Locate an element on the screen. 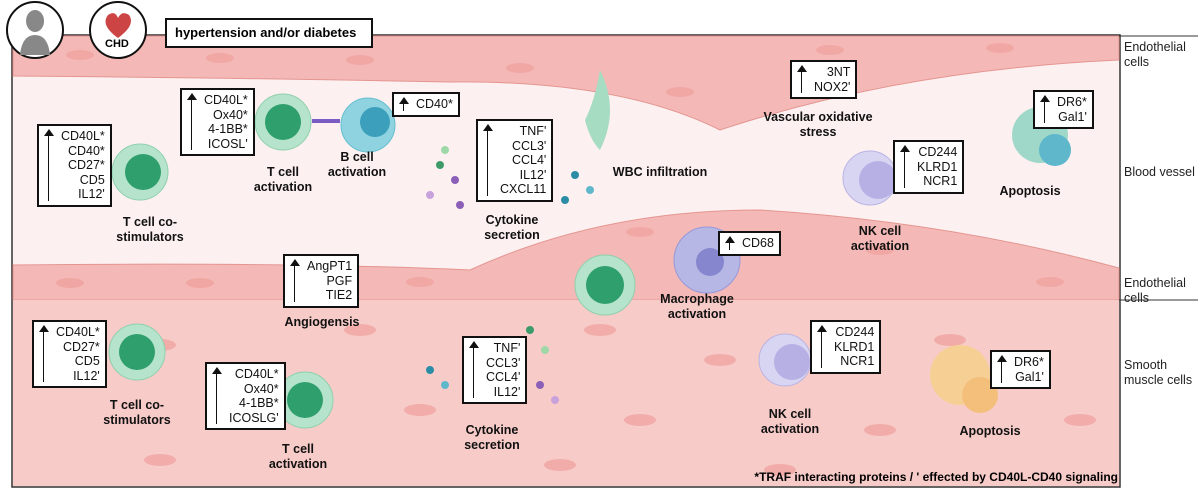 Image resolution: width=1200 pixels, height=494 pixels. marker: CXCL11 is located at coordinates (523, 189).